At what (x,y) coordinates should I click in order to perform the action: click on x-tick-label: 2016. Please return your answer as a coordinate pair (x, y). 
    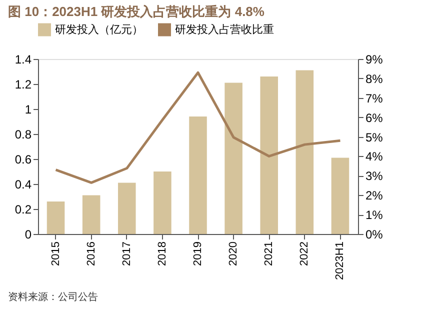
    Looking at the image, I should click on (91, 254).